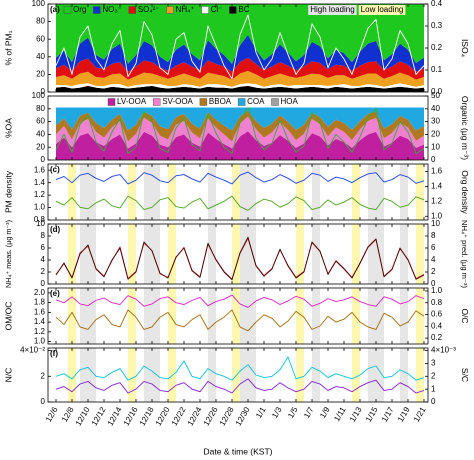 The height and width of the screenshot is (460, 474). What do you see at coordinates (40, 292) in the screenshot?
I see `y-tick-label: 2.0` at bounding box center [40, 292].